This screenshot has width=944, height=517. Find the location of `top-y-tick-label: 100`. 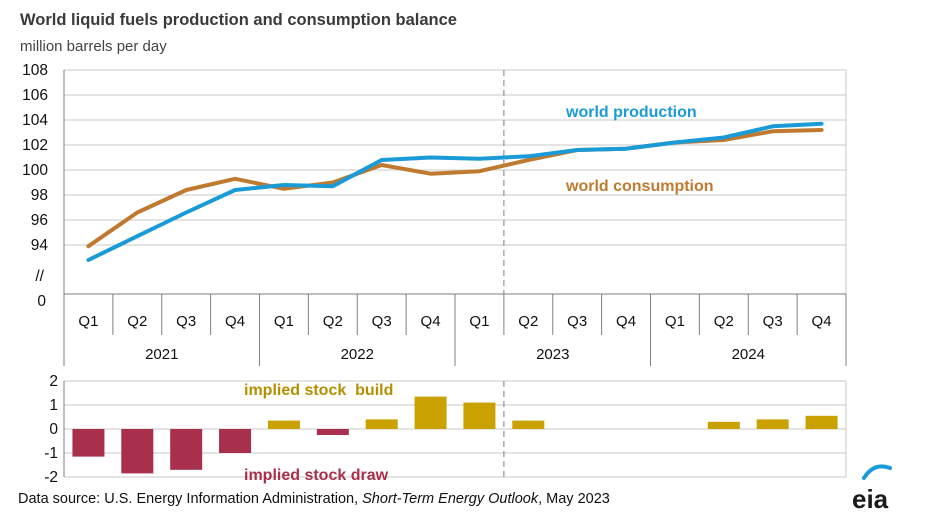

top-y-tick-label: 100 is located at coordinates (35, 170).